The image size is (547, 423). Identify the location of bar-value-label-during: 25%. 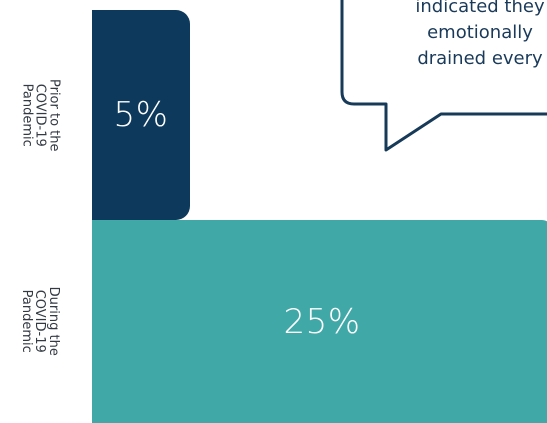
(322, 321).